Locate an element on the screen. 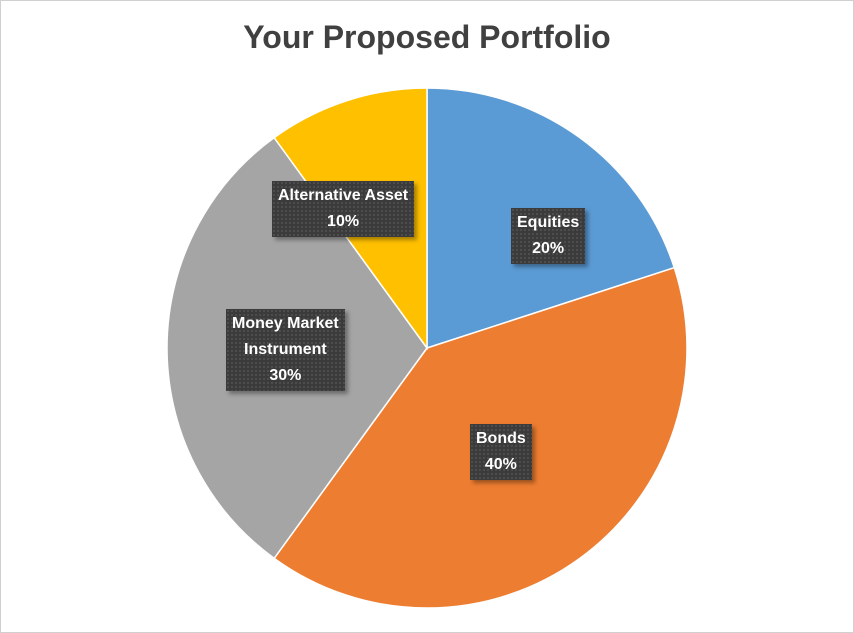 This screenshot has height=633, width=854. data-label-money-market-instrument: Money Market Instrument 30% is located at coordinates (285, 350).